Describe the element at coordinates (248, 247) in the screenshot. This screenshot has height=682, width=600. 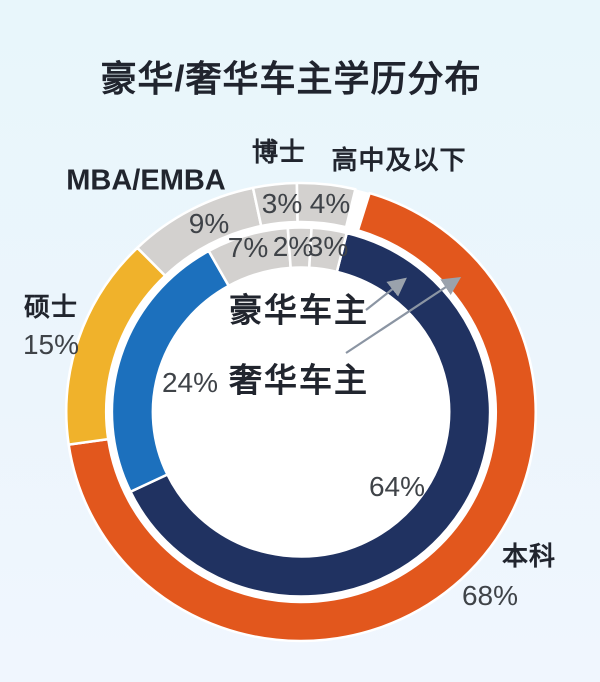
I see `value-label-inner-mba-emba: 7%` at that location.